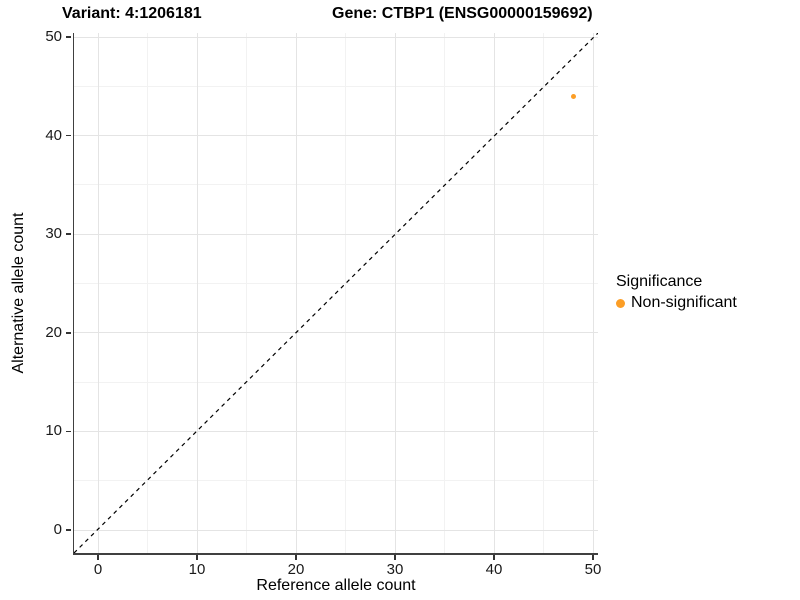 The height and width of the screenshot is (600, 800). I want to click on legend-item-non-significant: Non-significant, so click(676, 303).